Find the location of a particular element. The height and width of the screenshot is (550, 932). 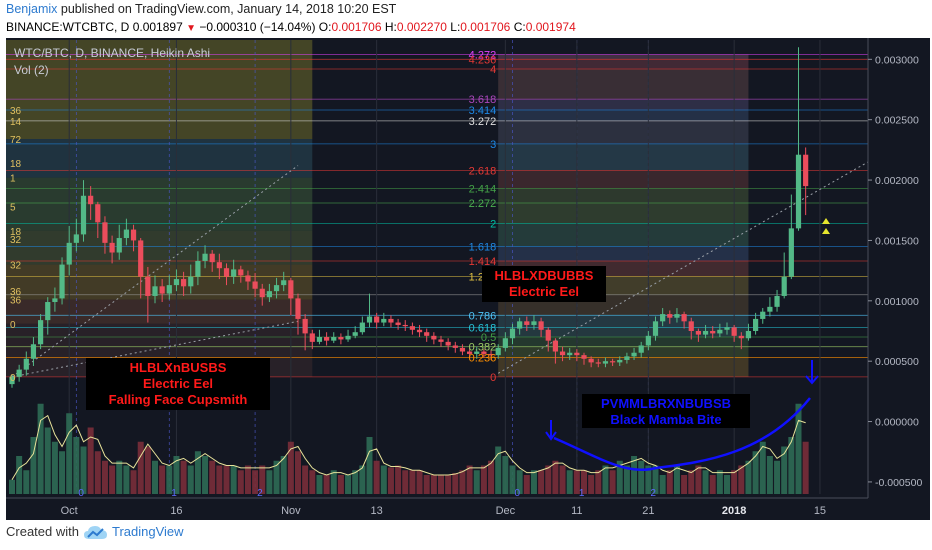

tradingview-link: TradingView is located at coordinates (148, 531).